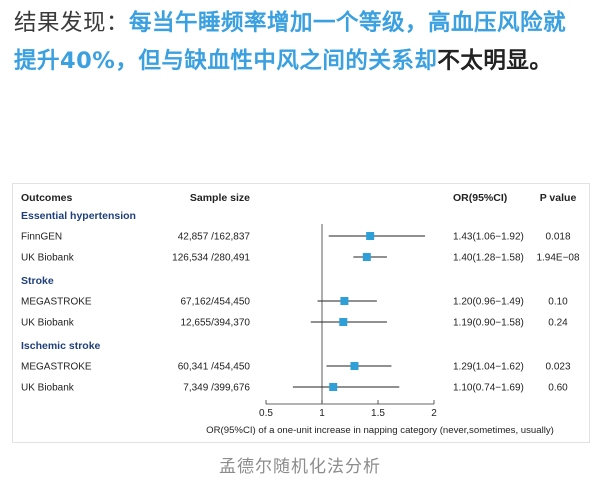  I want to click on row-sample-size: 12,655/394,370, so click(215, 323).